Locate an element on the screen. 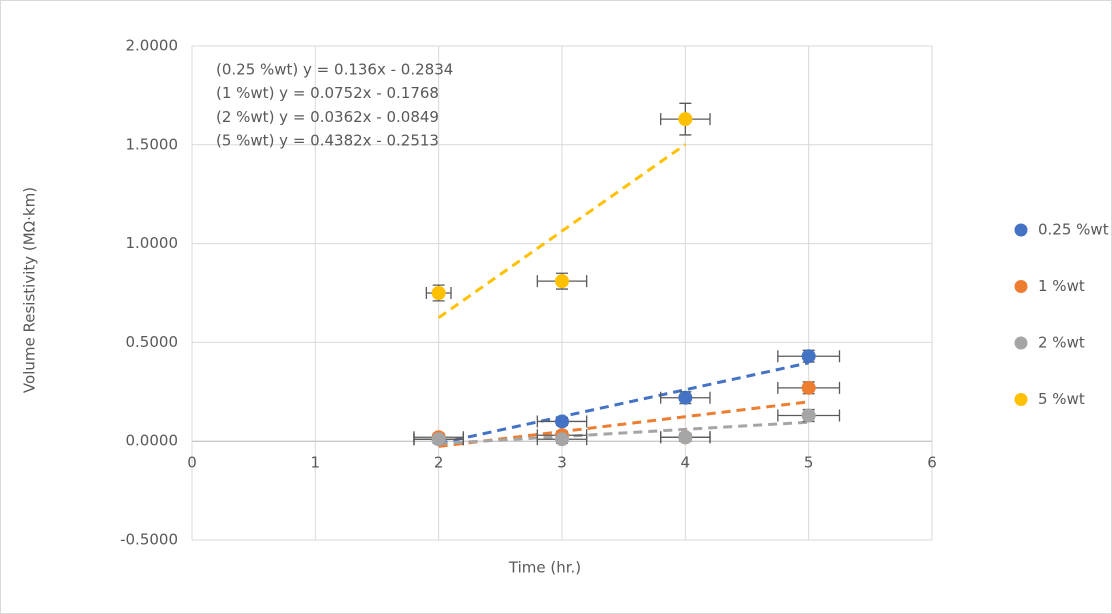 The image size is (1112, 614). x-tick-label: 3 is located at coordinates (562, 463).